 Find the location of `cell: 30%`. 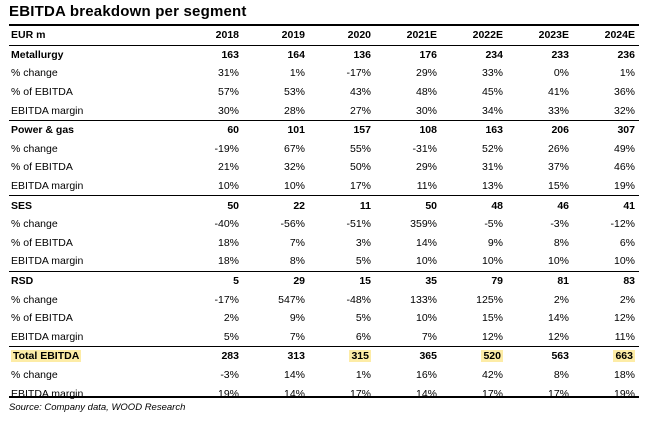

cell: 30% is located at coordinates (228, 110).